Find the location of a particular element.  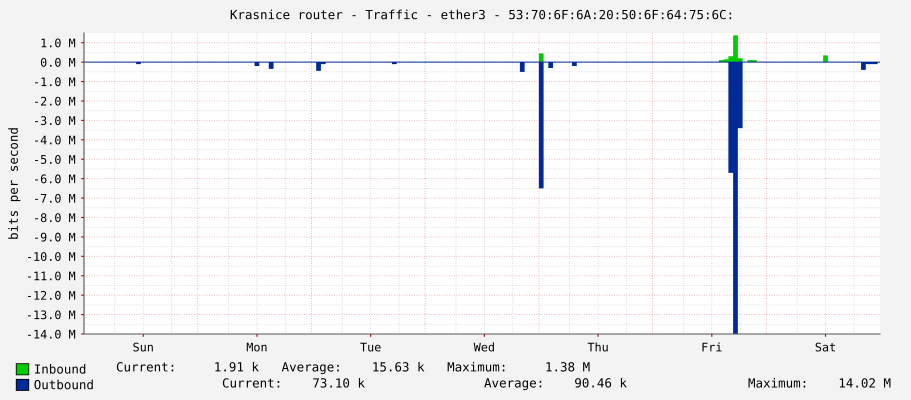

text: Maximum: 14.02 M is located at coordinates (819, 383).